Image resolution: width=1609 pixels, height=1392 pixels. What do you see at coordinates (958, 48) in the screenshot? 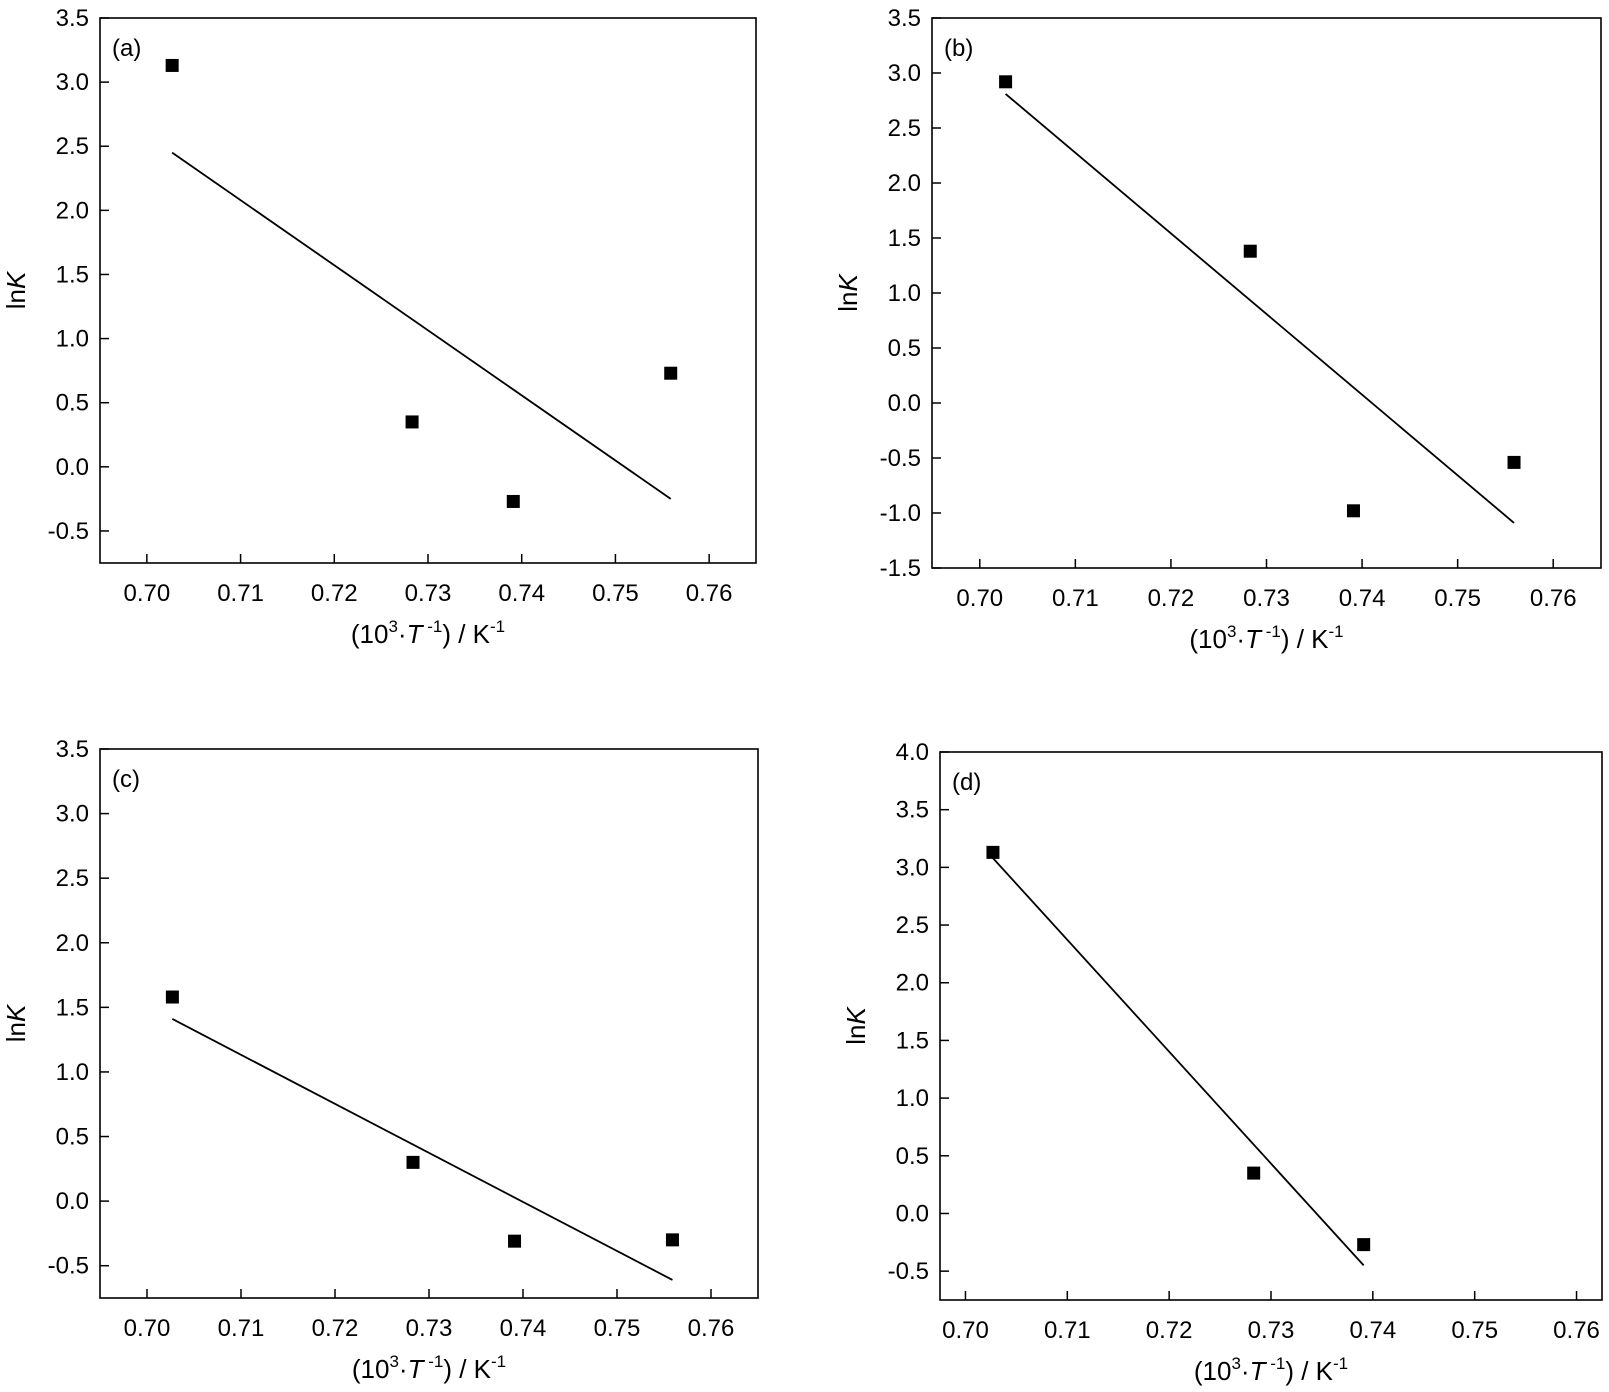
I see `panel-label: (b)` at bounding box center [958, 48].